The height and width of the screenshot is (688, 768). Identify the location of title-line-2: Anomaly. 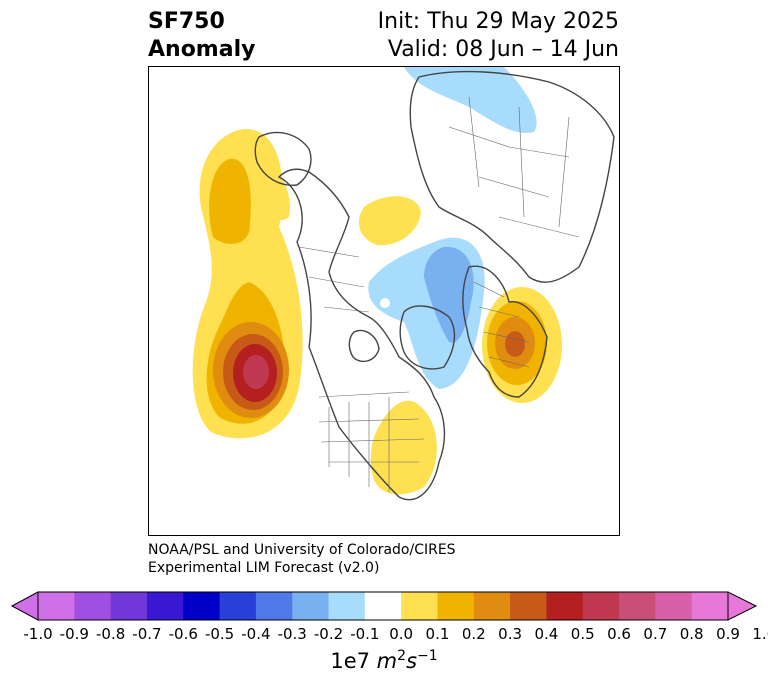
(202, 49).